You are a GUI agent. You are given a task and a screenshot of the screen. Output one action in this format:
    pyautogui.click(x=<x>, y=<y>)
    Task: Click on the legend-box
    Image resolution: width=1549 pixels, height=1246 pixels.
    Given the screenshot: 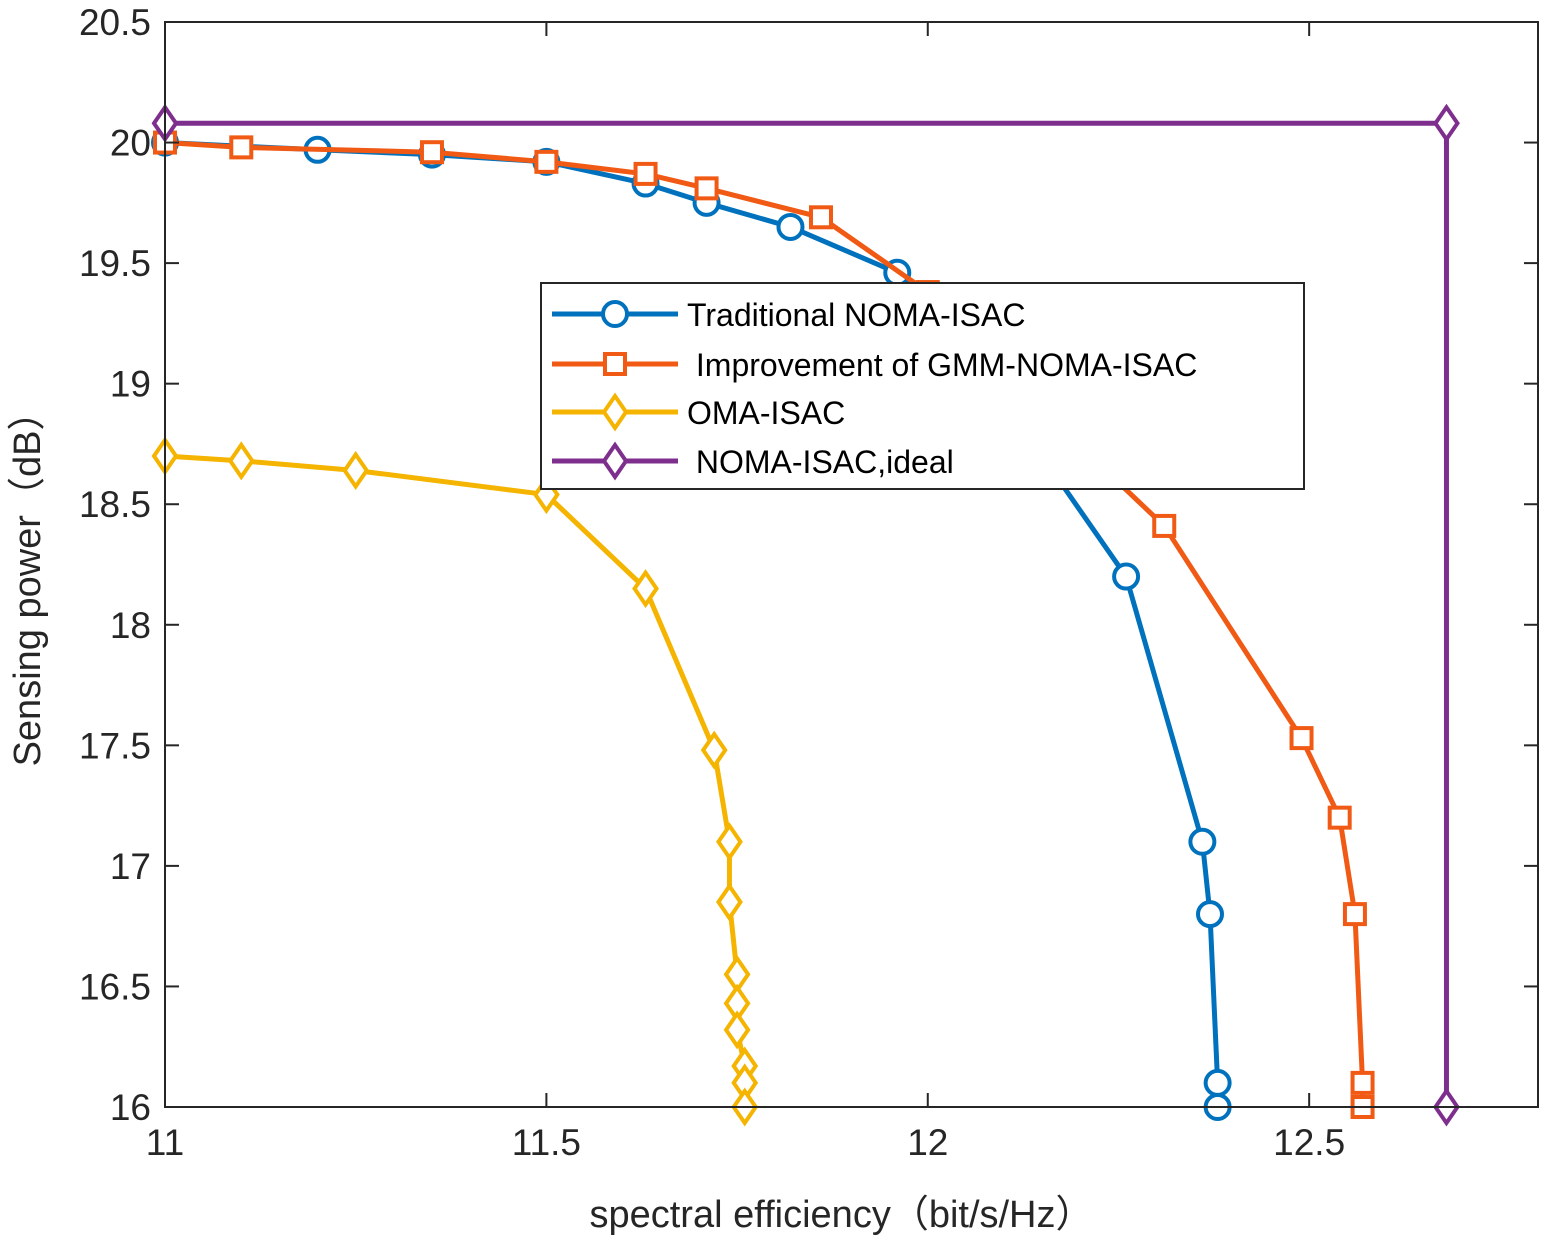 What is the action you would take?
    pyautogui.click(x=922, y=386)
    